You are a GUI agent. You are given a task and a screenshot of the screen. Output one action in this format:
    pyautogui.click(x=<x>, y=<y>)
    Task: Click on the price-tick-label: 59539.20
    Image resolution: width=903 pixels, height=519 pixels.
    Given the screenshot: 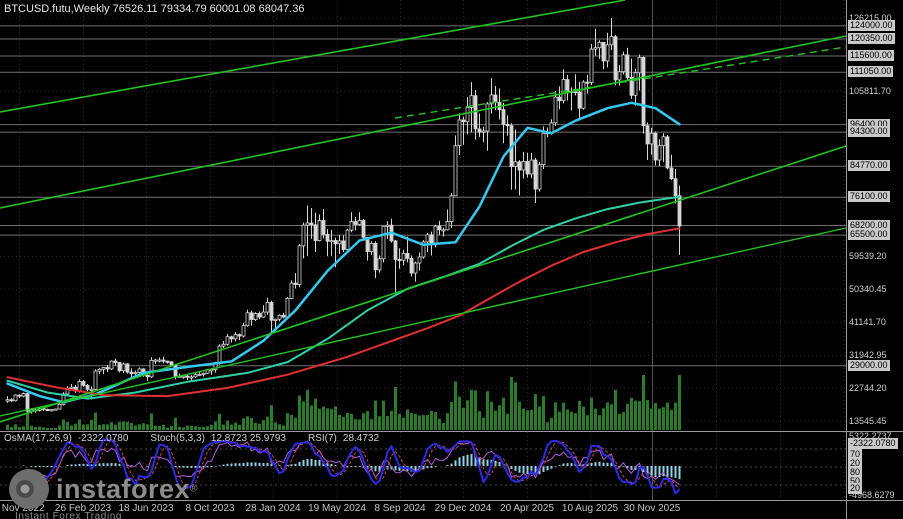 What is the action you would take?
    pyautogui.click(x=868, y=256)
    